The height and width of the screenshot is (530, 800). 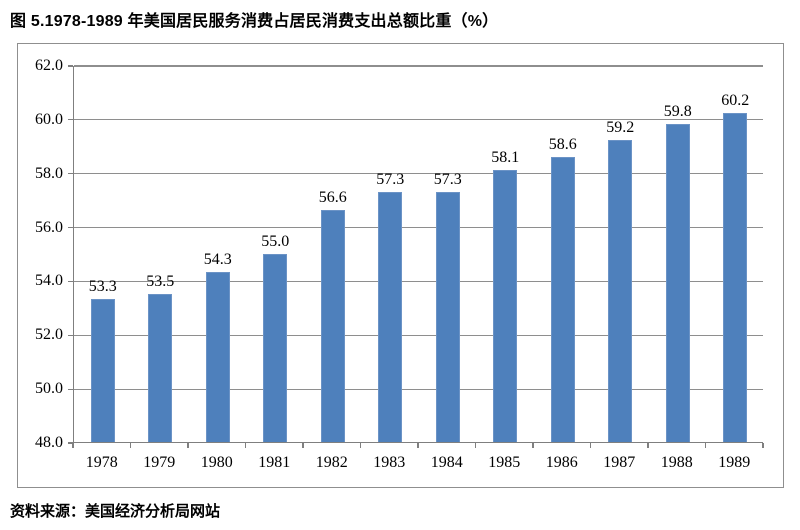 What do you see at coordinates (254, 21) in the screenshot?
I see `chart-title: 图 5.1978-1989 年美国居民服务消费占居民消费支出总额比重（%）` at bounding box center [254, 21].